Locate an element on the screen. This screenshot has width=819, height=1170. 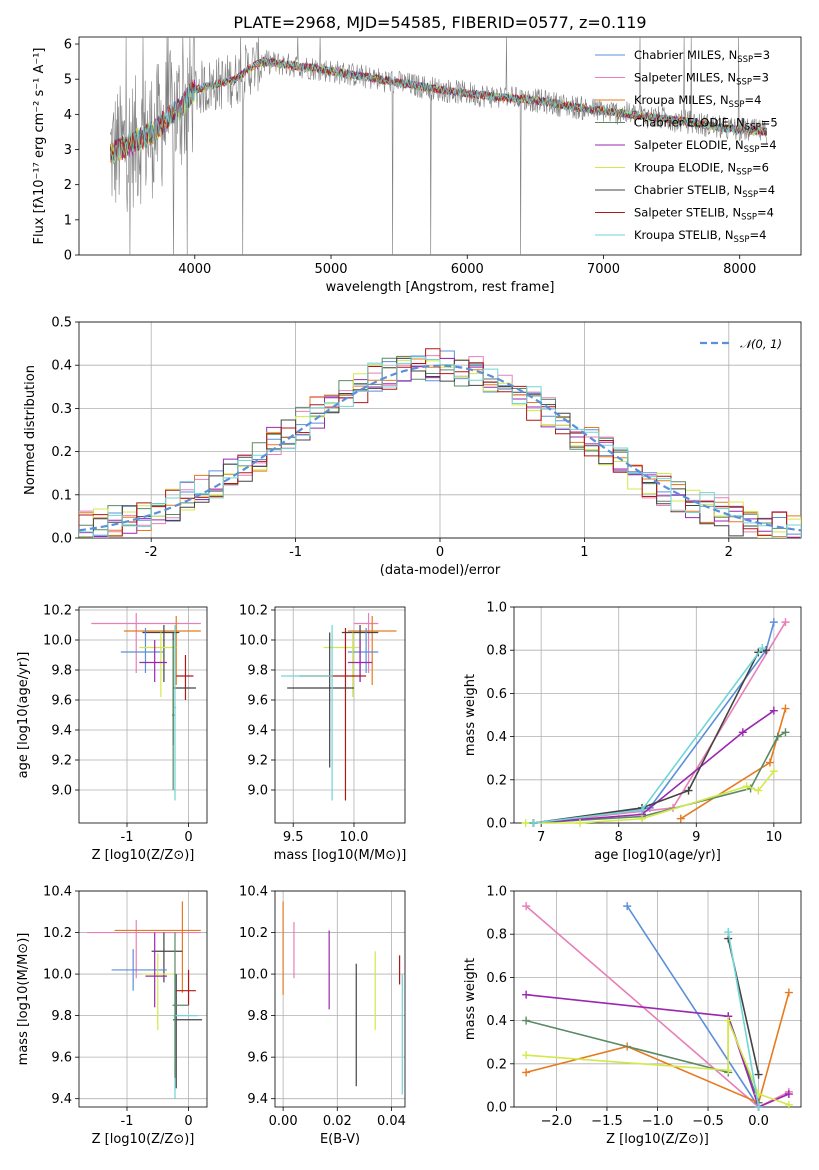
y-axis-label: mass [log10(M/M⊙)] is located at coordinates (23, 999).